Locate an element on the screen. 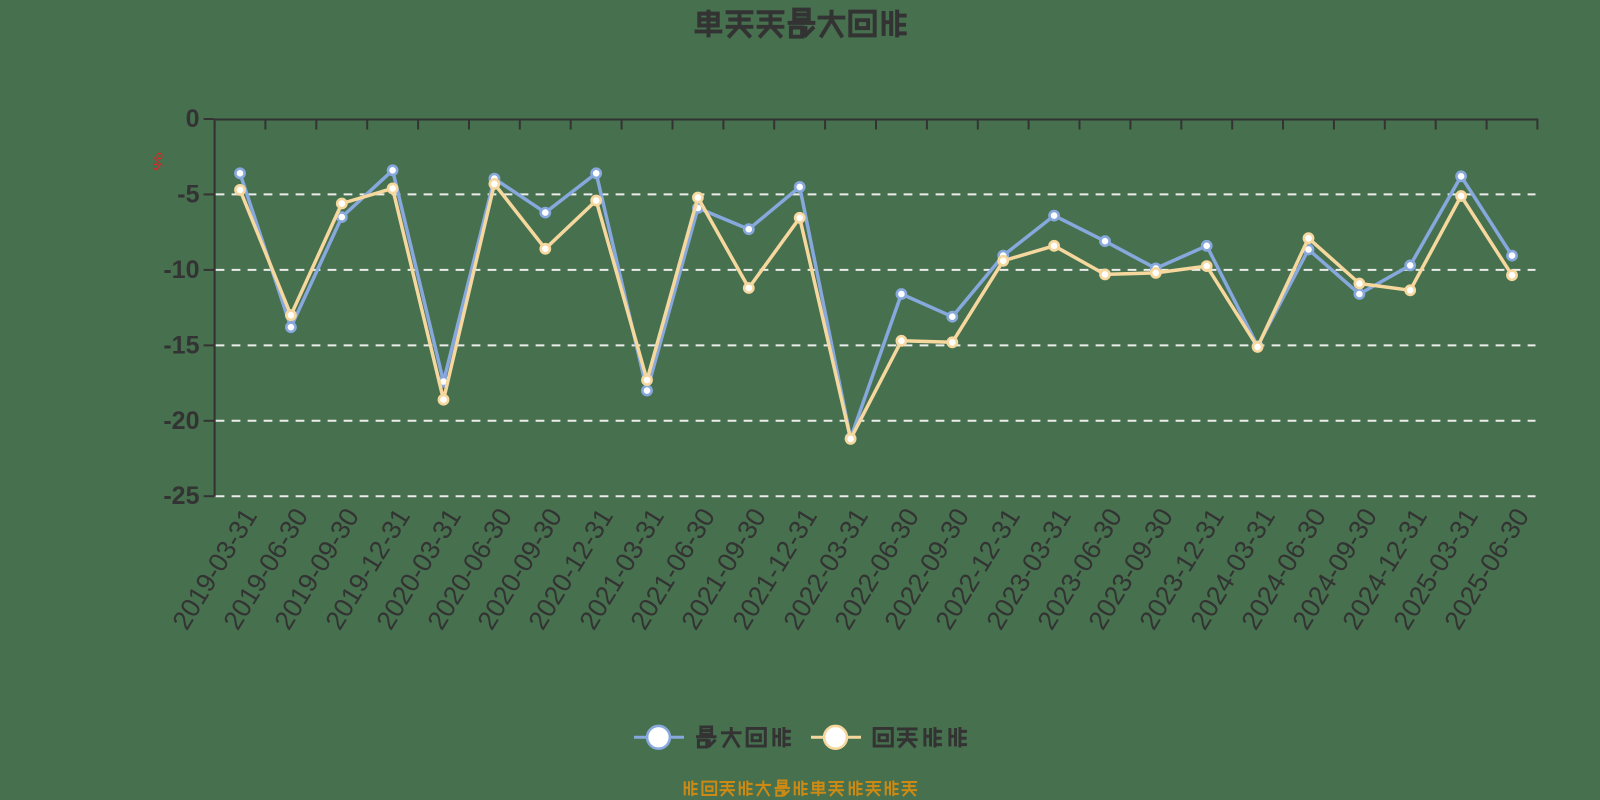 The height and width of the screenshot is (800, 1600). svg-text: -15 is located at coordinates (181, 345).